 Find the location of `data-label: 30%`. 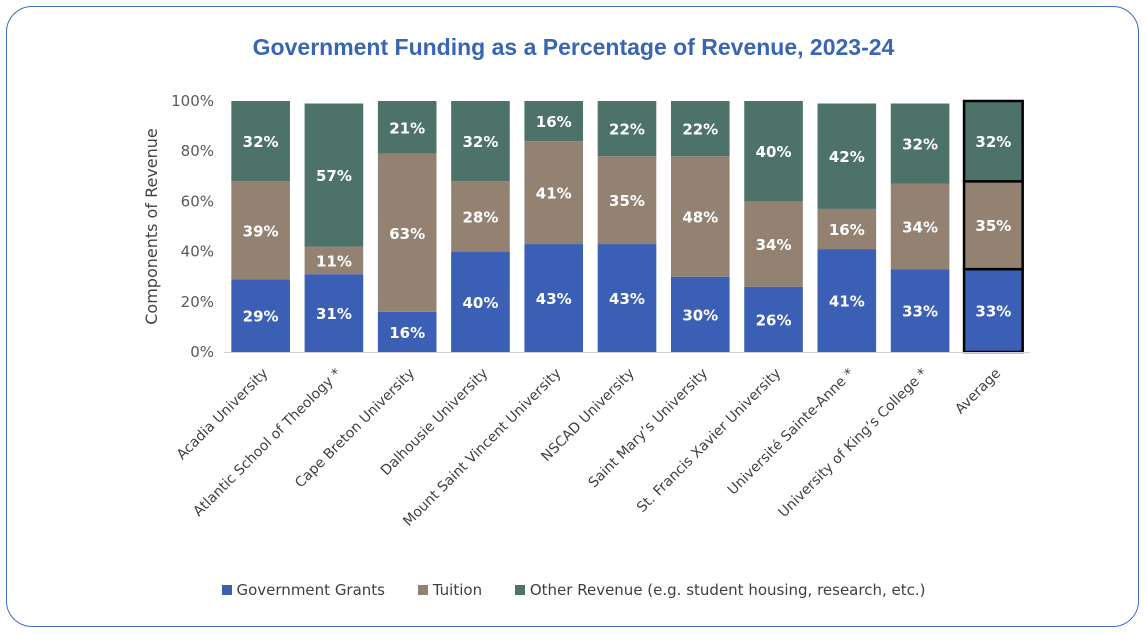

data-label: 30% is located at coordinates (700, 315).